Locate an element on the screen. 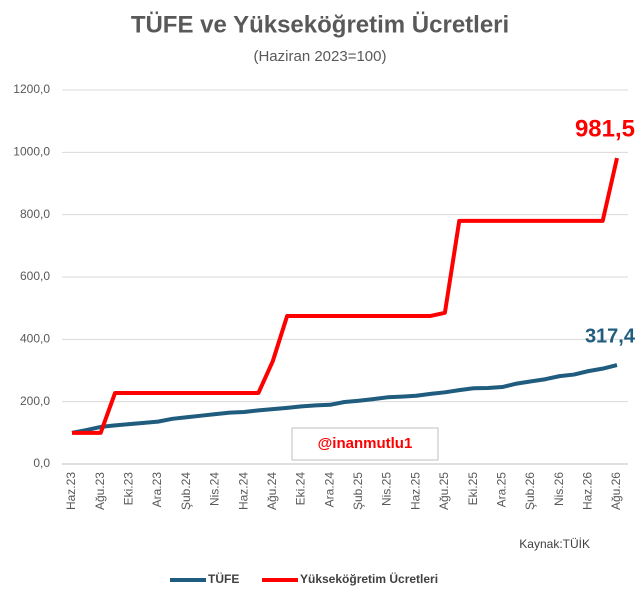 This screenshot has height=606, width=641. x-tick-label: Ara.25 is located at coordinates (501, 490).